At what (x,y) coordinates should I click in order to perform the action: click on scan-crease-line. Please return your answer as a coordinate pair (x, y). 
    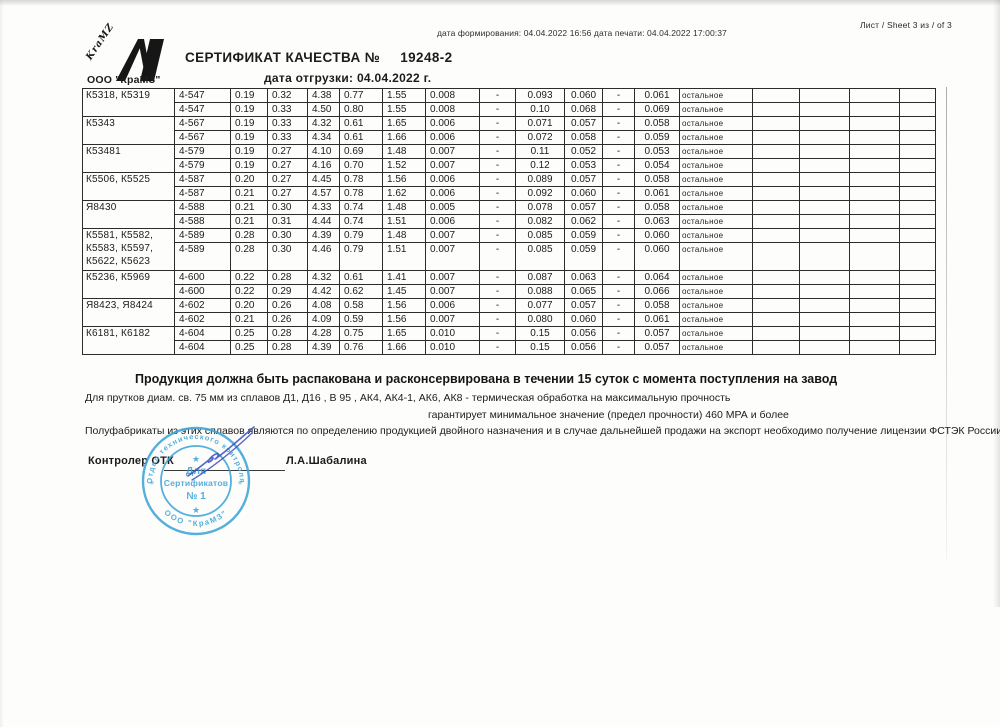
    Looking at the image, I should click on (946, 323).